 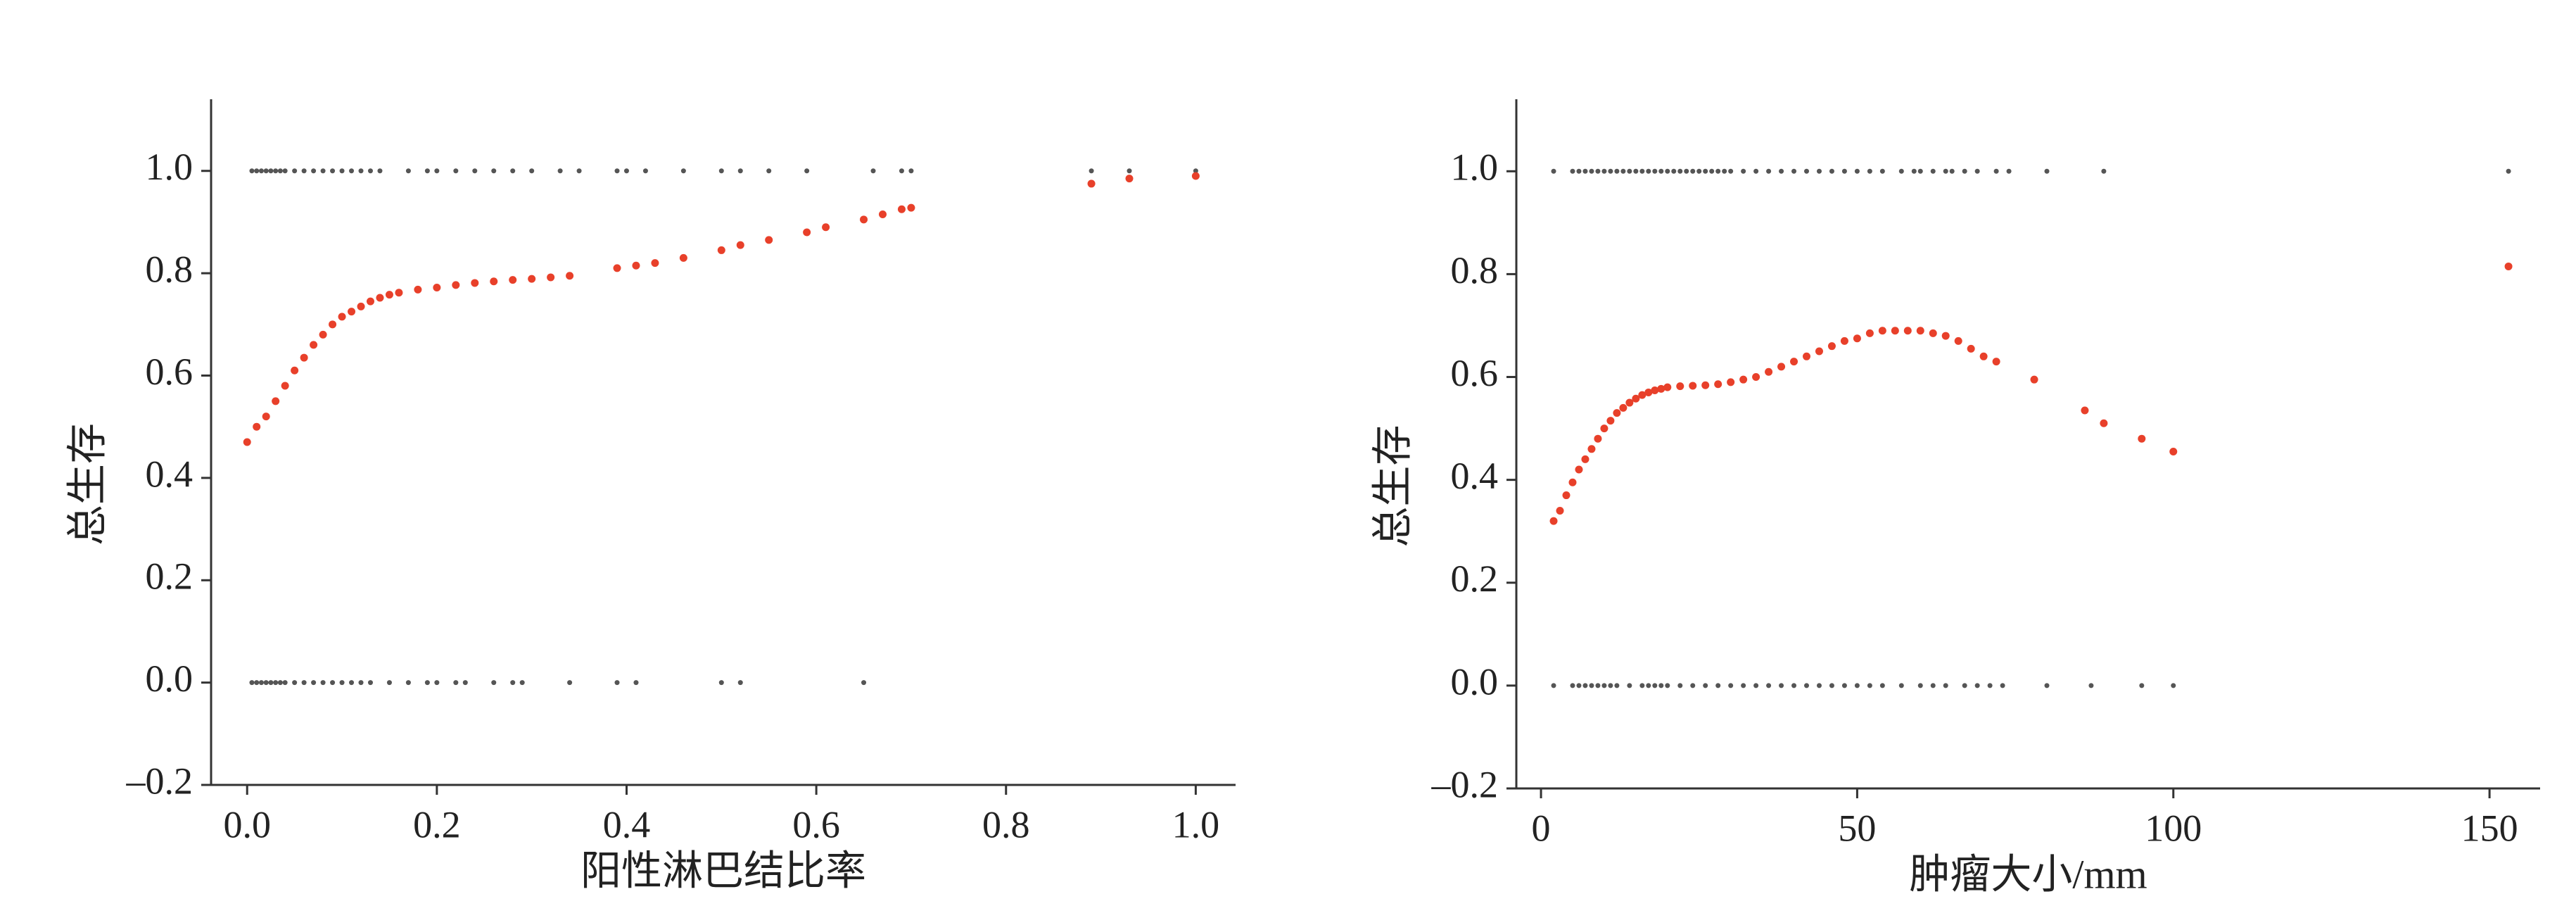 I want to click on y-tick-label: 1.0, so click(x=169, y=167).